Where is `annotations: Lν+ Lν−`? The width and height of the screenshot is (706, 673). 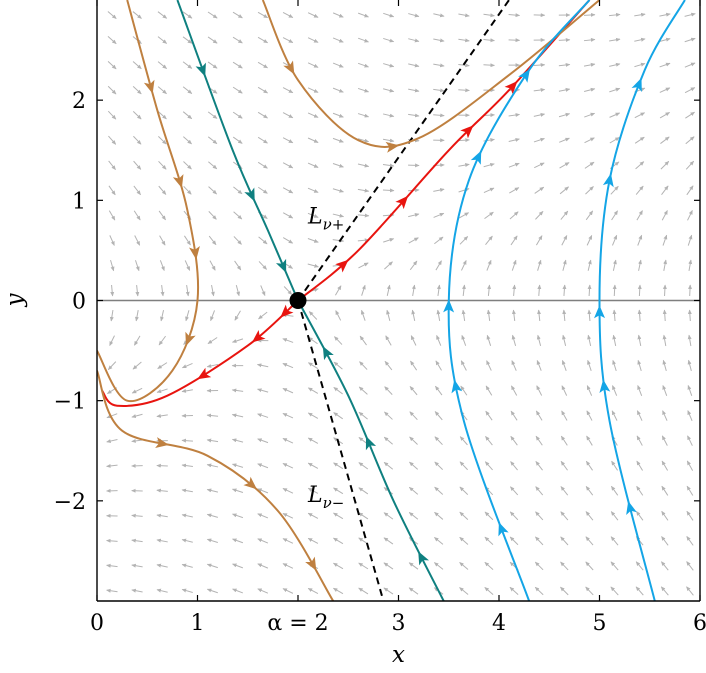
annotations: Lν+ Lν− is located at coordinates (325, 357).